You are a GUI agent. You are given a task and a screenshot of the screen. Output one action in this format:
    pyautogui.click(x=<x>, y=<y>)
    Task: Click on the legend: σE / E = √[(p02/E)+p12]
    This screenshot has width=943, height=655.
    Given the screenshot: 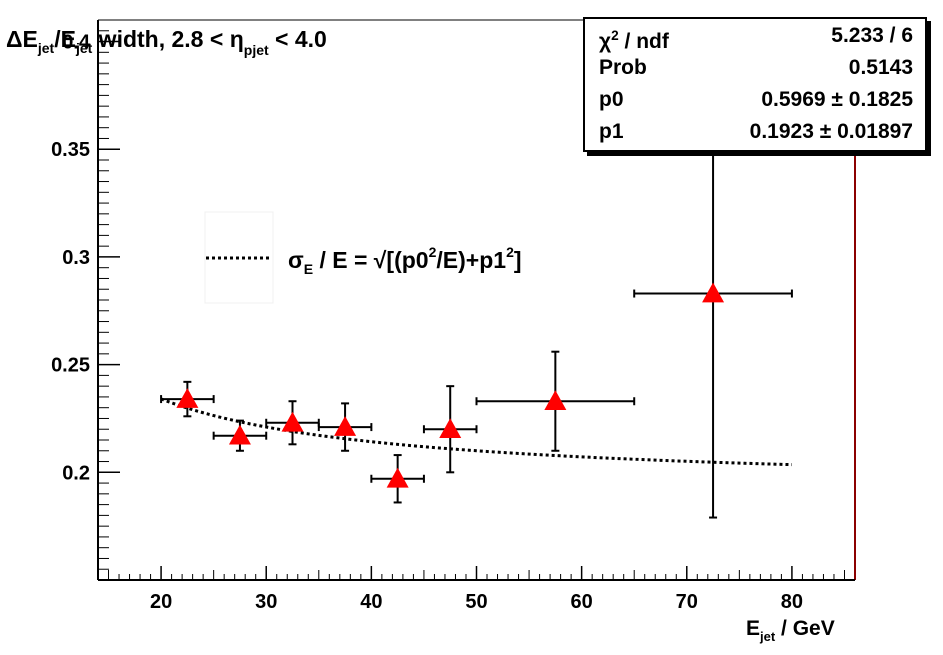 What is the action you would take?
    pyautogui.click(x=363, y=257)
    